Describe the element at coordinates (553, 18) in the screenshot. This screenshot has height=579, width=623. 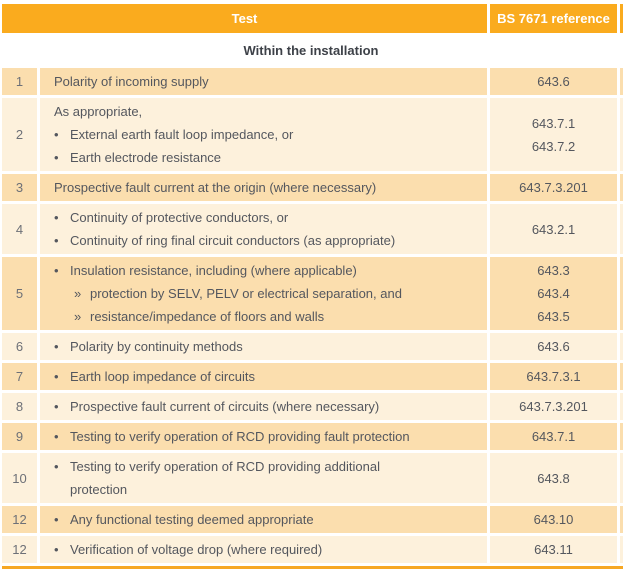
I see `reference-column-header: BS 7671 reference` at that location.